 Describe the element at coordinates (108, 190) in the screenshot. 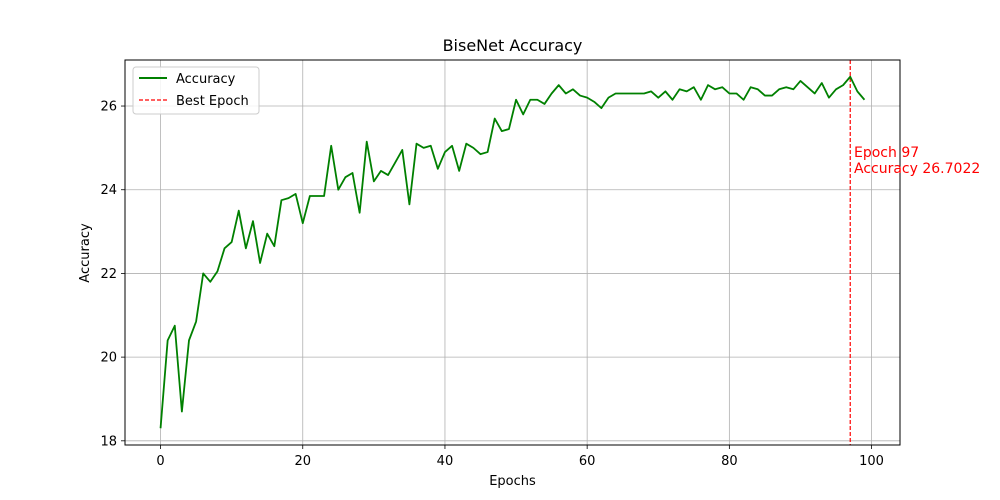

I see `y-tick-label: 24` at that location.